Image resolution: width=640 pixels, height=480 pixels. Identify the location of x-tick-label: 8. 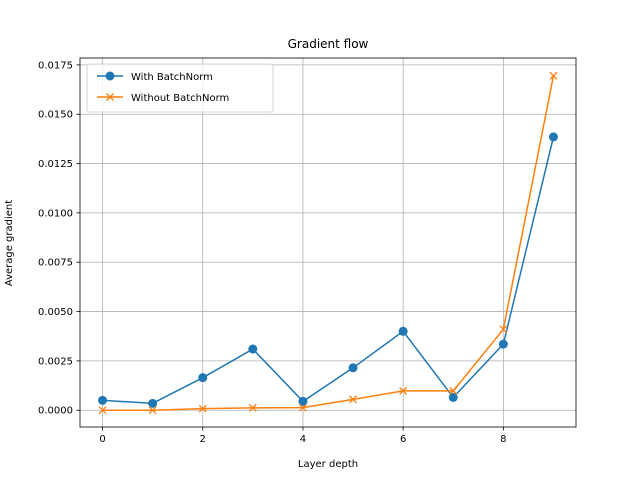
(503, 439).